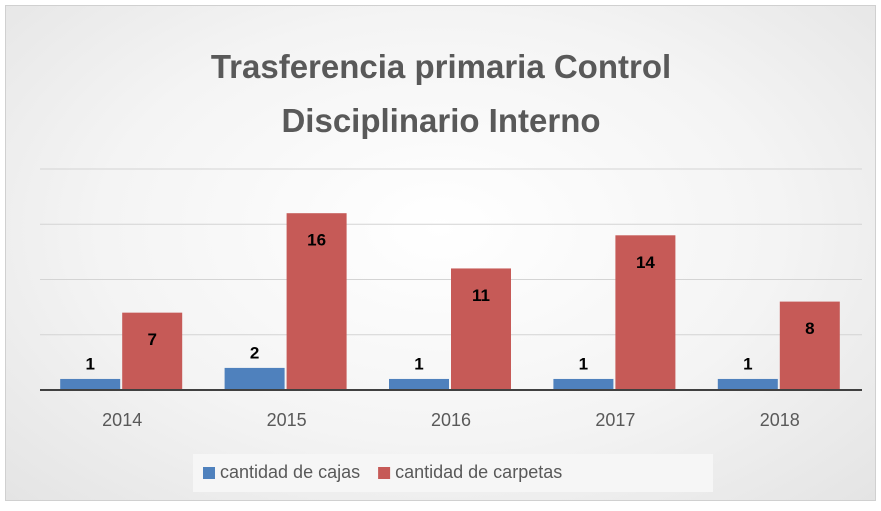 This screenshot has height=511, width=881. I want to click on x-tick-label: 2014, so click(122, 420).